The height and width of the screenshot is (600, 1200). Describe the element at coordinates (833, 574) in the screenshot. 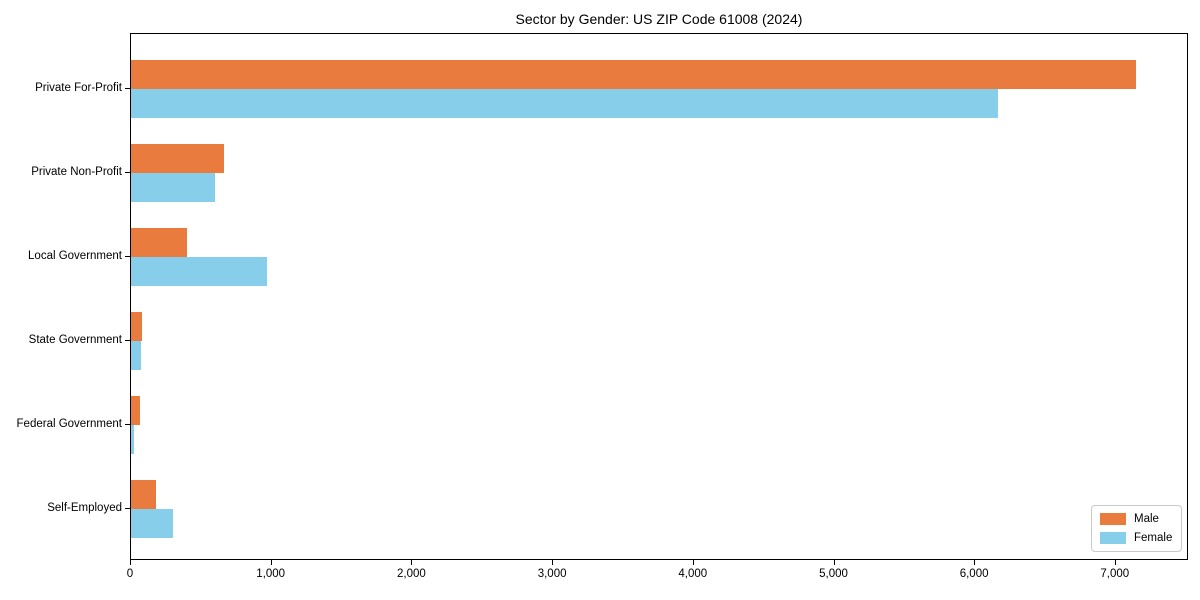

I see `x-tick-label: 5,000` at that location.